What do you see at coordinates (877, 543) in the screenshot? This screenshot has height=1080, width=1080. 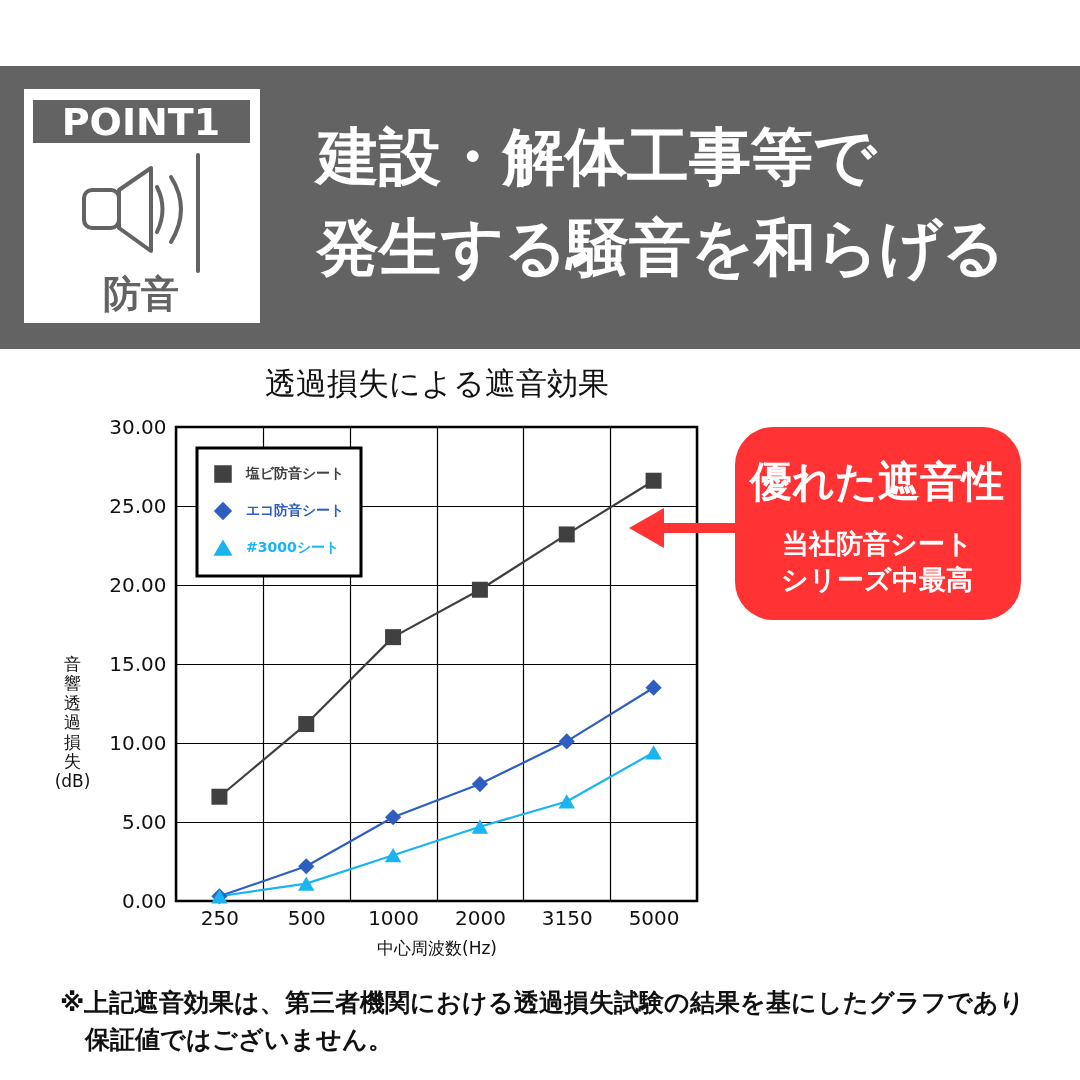 I see `text: 当社防音シート` at bounding box center [877, 543].